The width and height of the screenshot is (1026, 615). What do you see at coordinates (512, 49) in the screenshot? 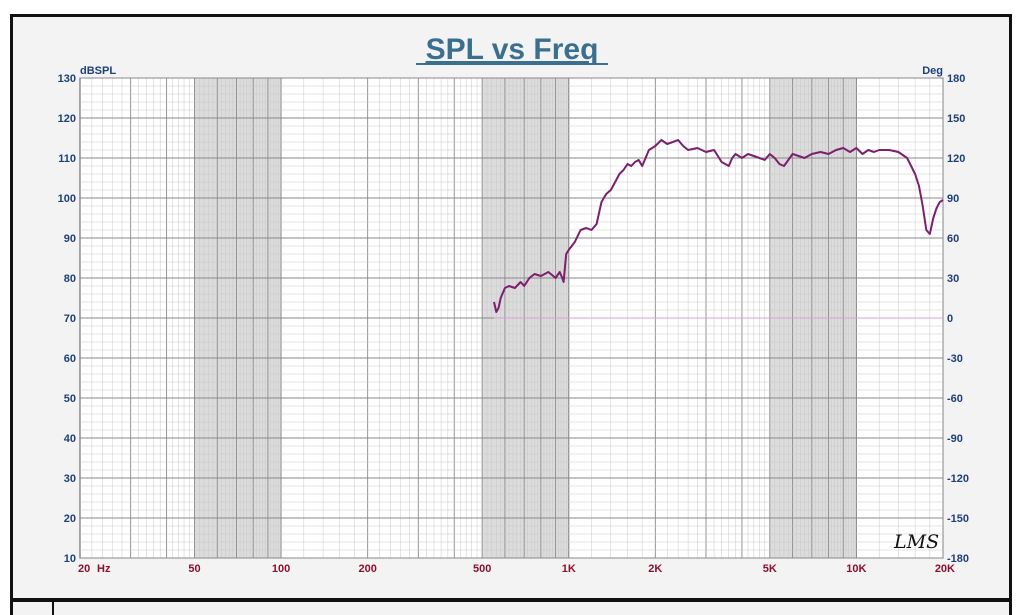
I see `chart-title: SPL vs Freq` at bounding box center [512, 49].